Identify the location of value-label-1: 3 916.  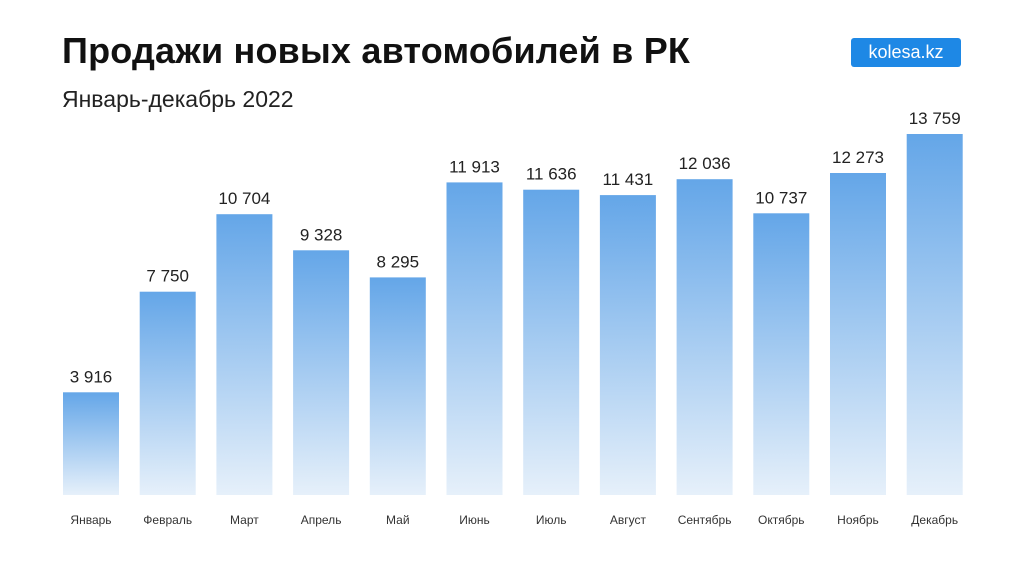
(91, 376).